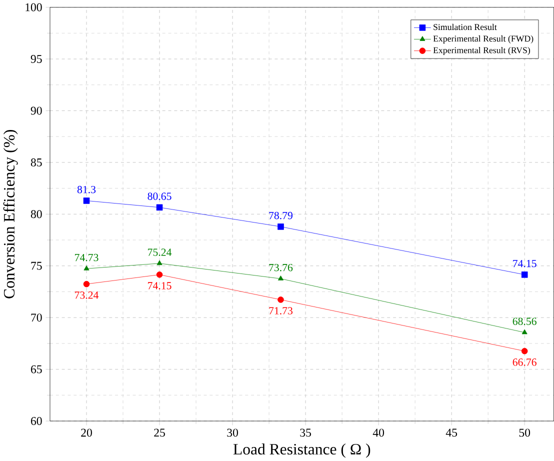  What do you see at coordinates (159, 432) in the screenshot?
I see `x-tick-label: 25` at bounding box center [159, 432].